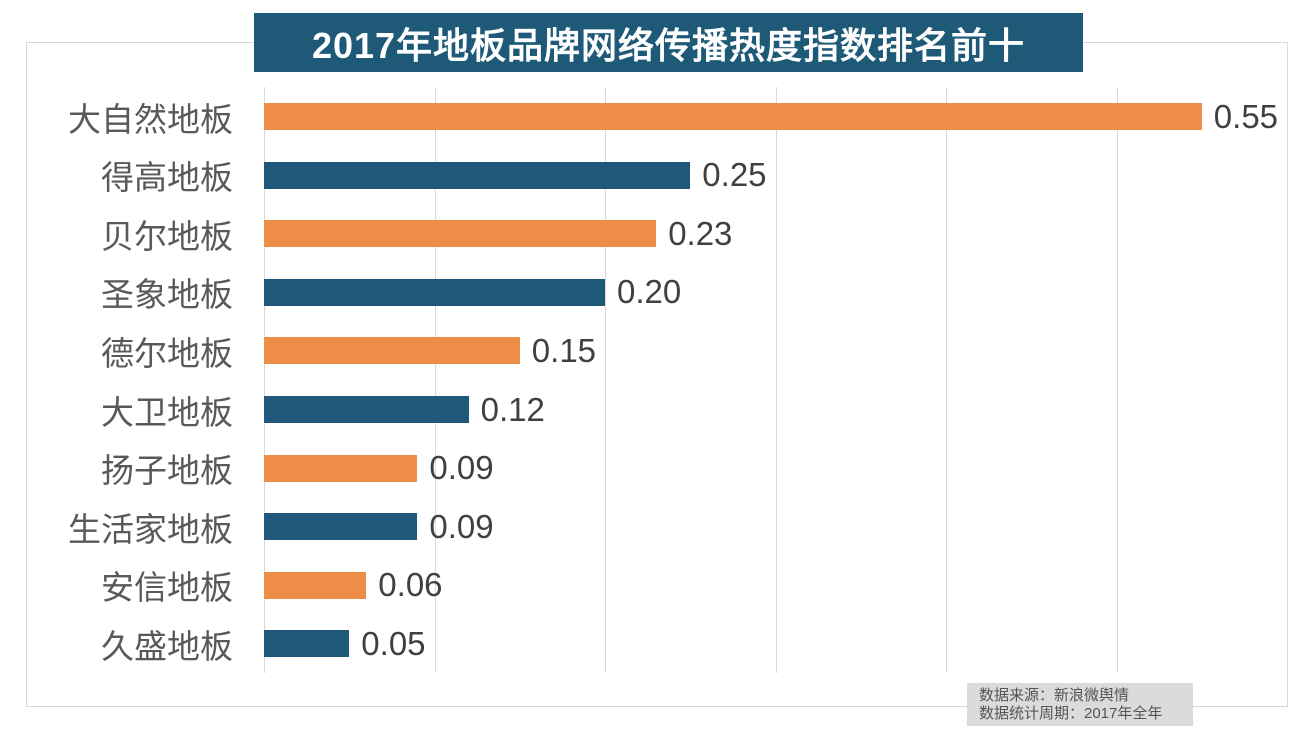 The height and width of the screenshot is (739, 1314). I want to click on chart-row: 大自然地板 0.55, so click(657, 116).